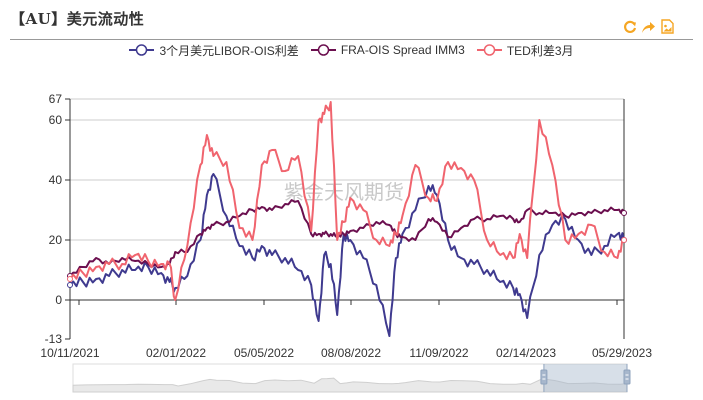 This screenshot has width=703, height=400. I want to click on y-tick-label: 67, so click(56, 99).